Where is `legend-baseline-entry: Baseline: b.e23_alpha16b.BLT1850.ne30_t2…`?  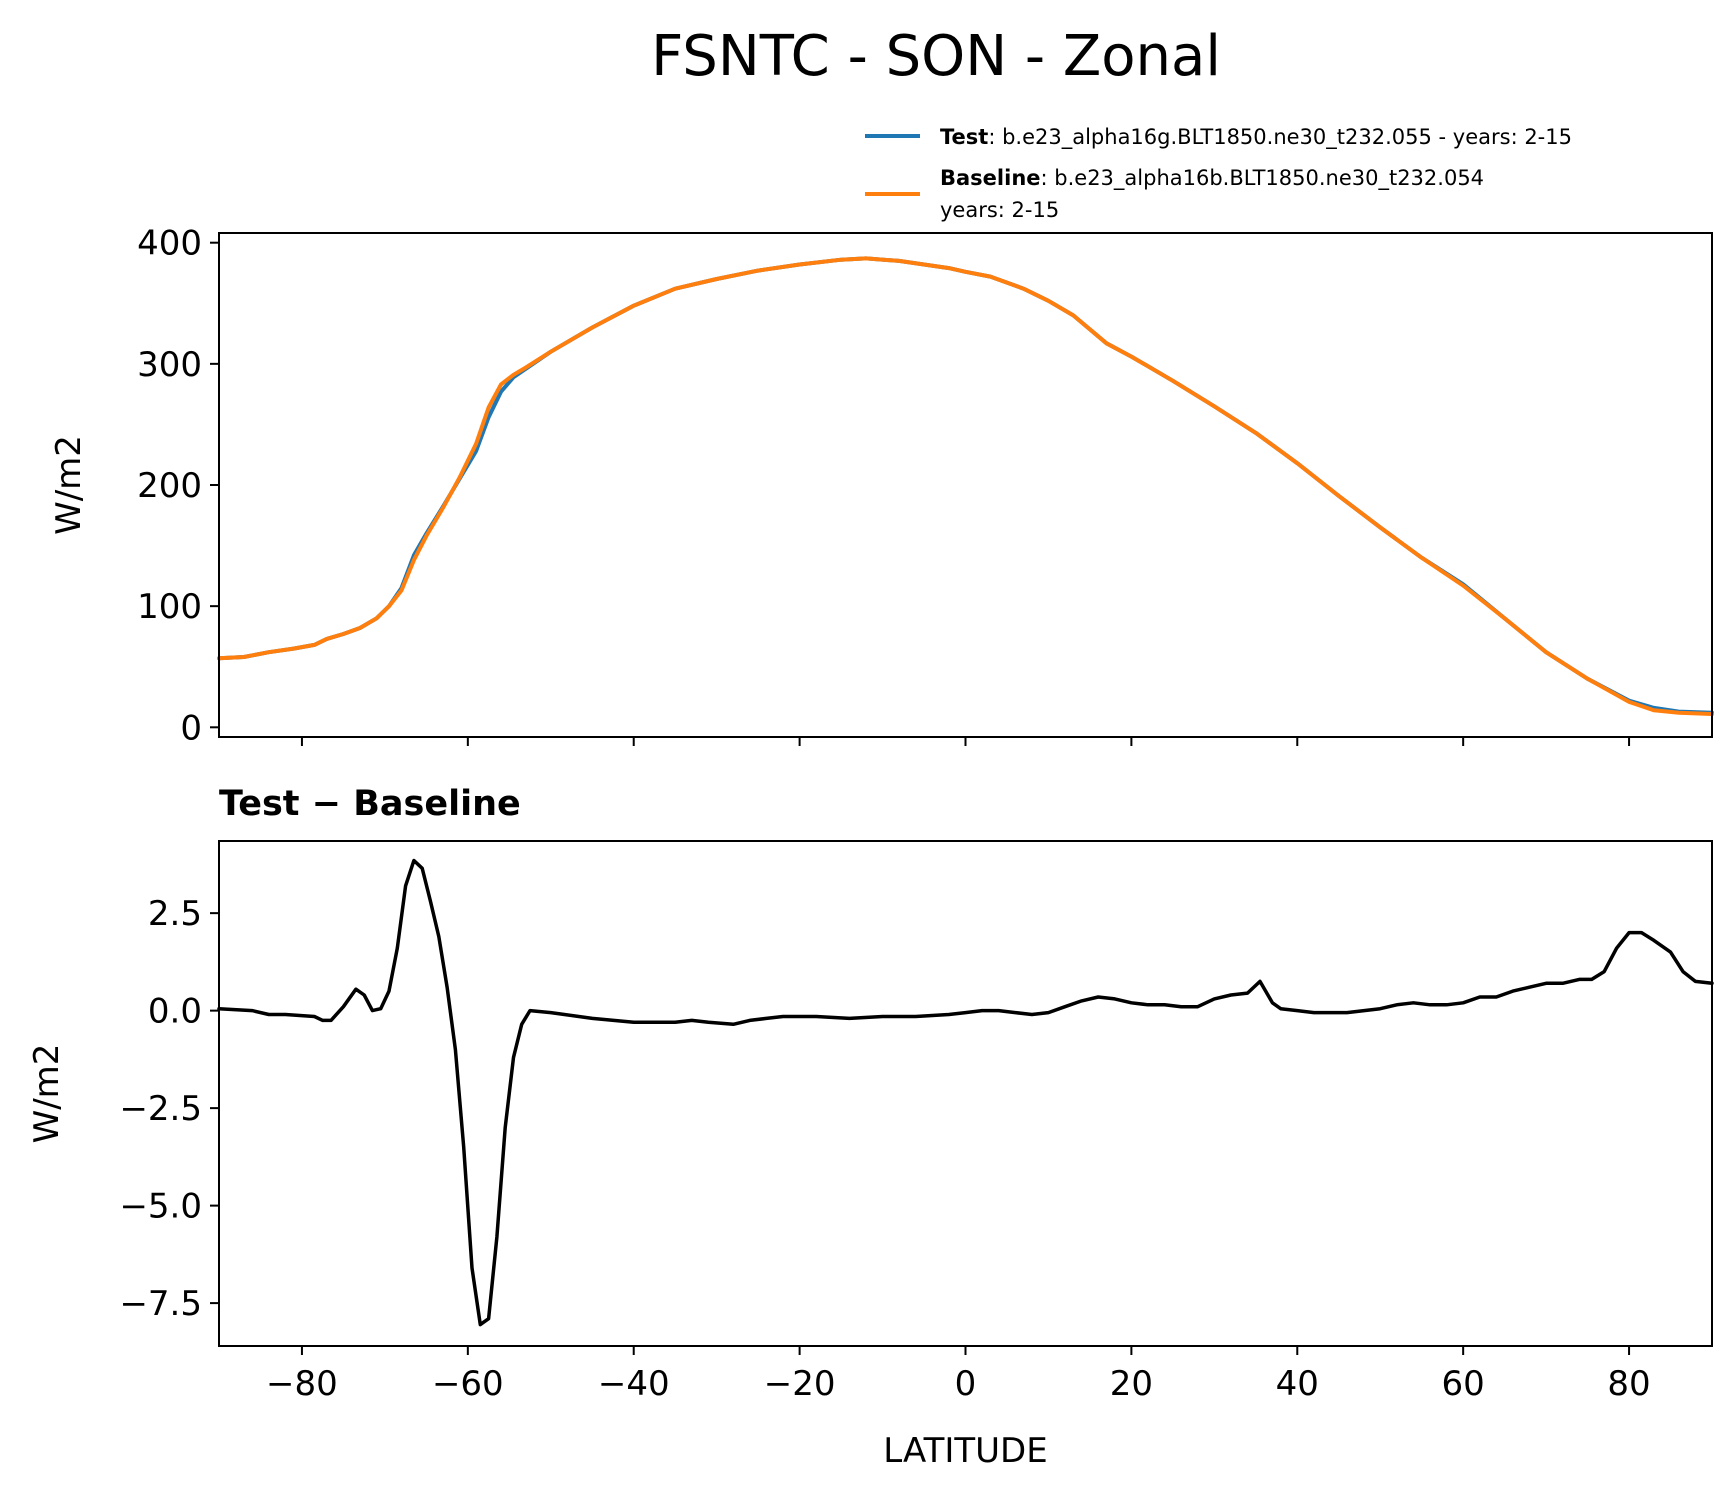 legend-baseline-entry: Baseline: b.e23_alpha16b.BLT1850.ne30_t2… is located at coordinates (1212, 178).